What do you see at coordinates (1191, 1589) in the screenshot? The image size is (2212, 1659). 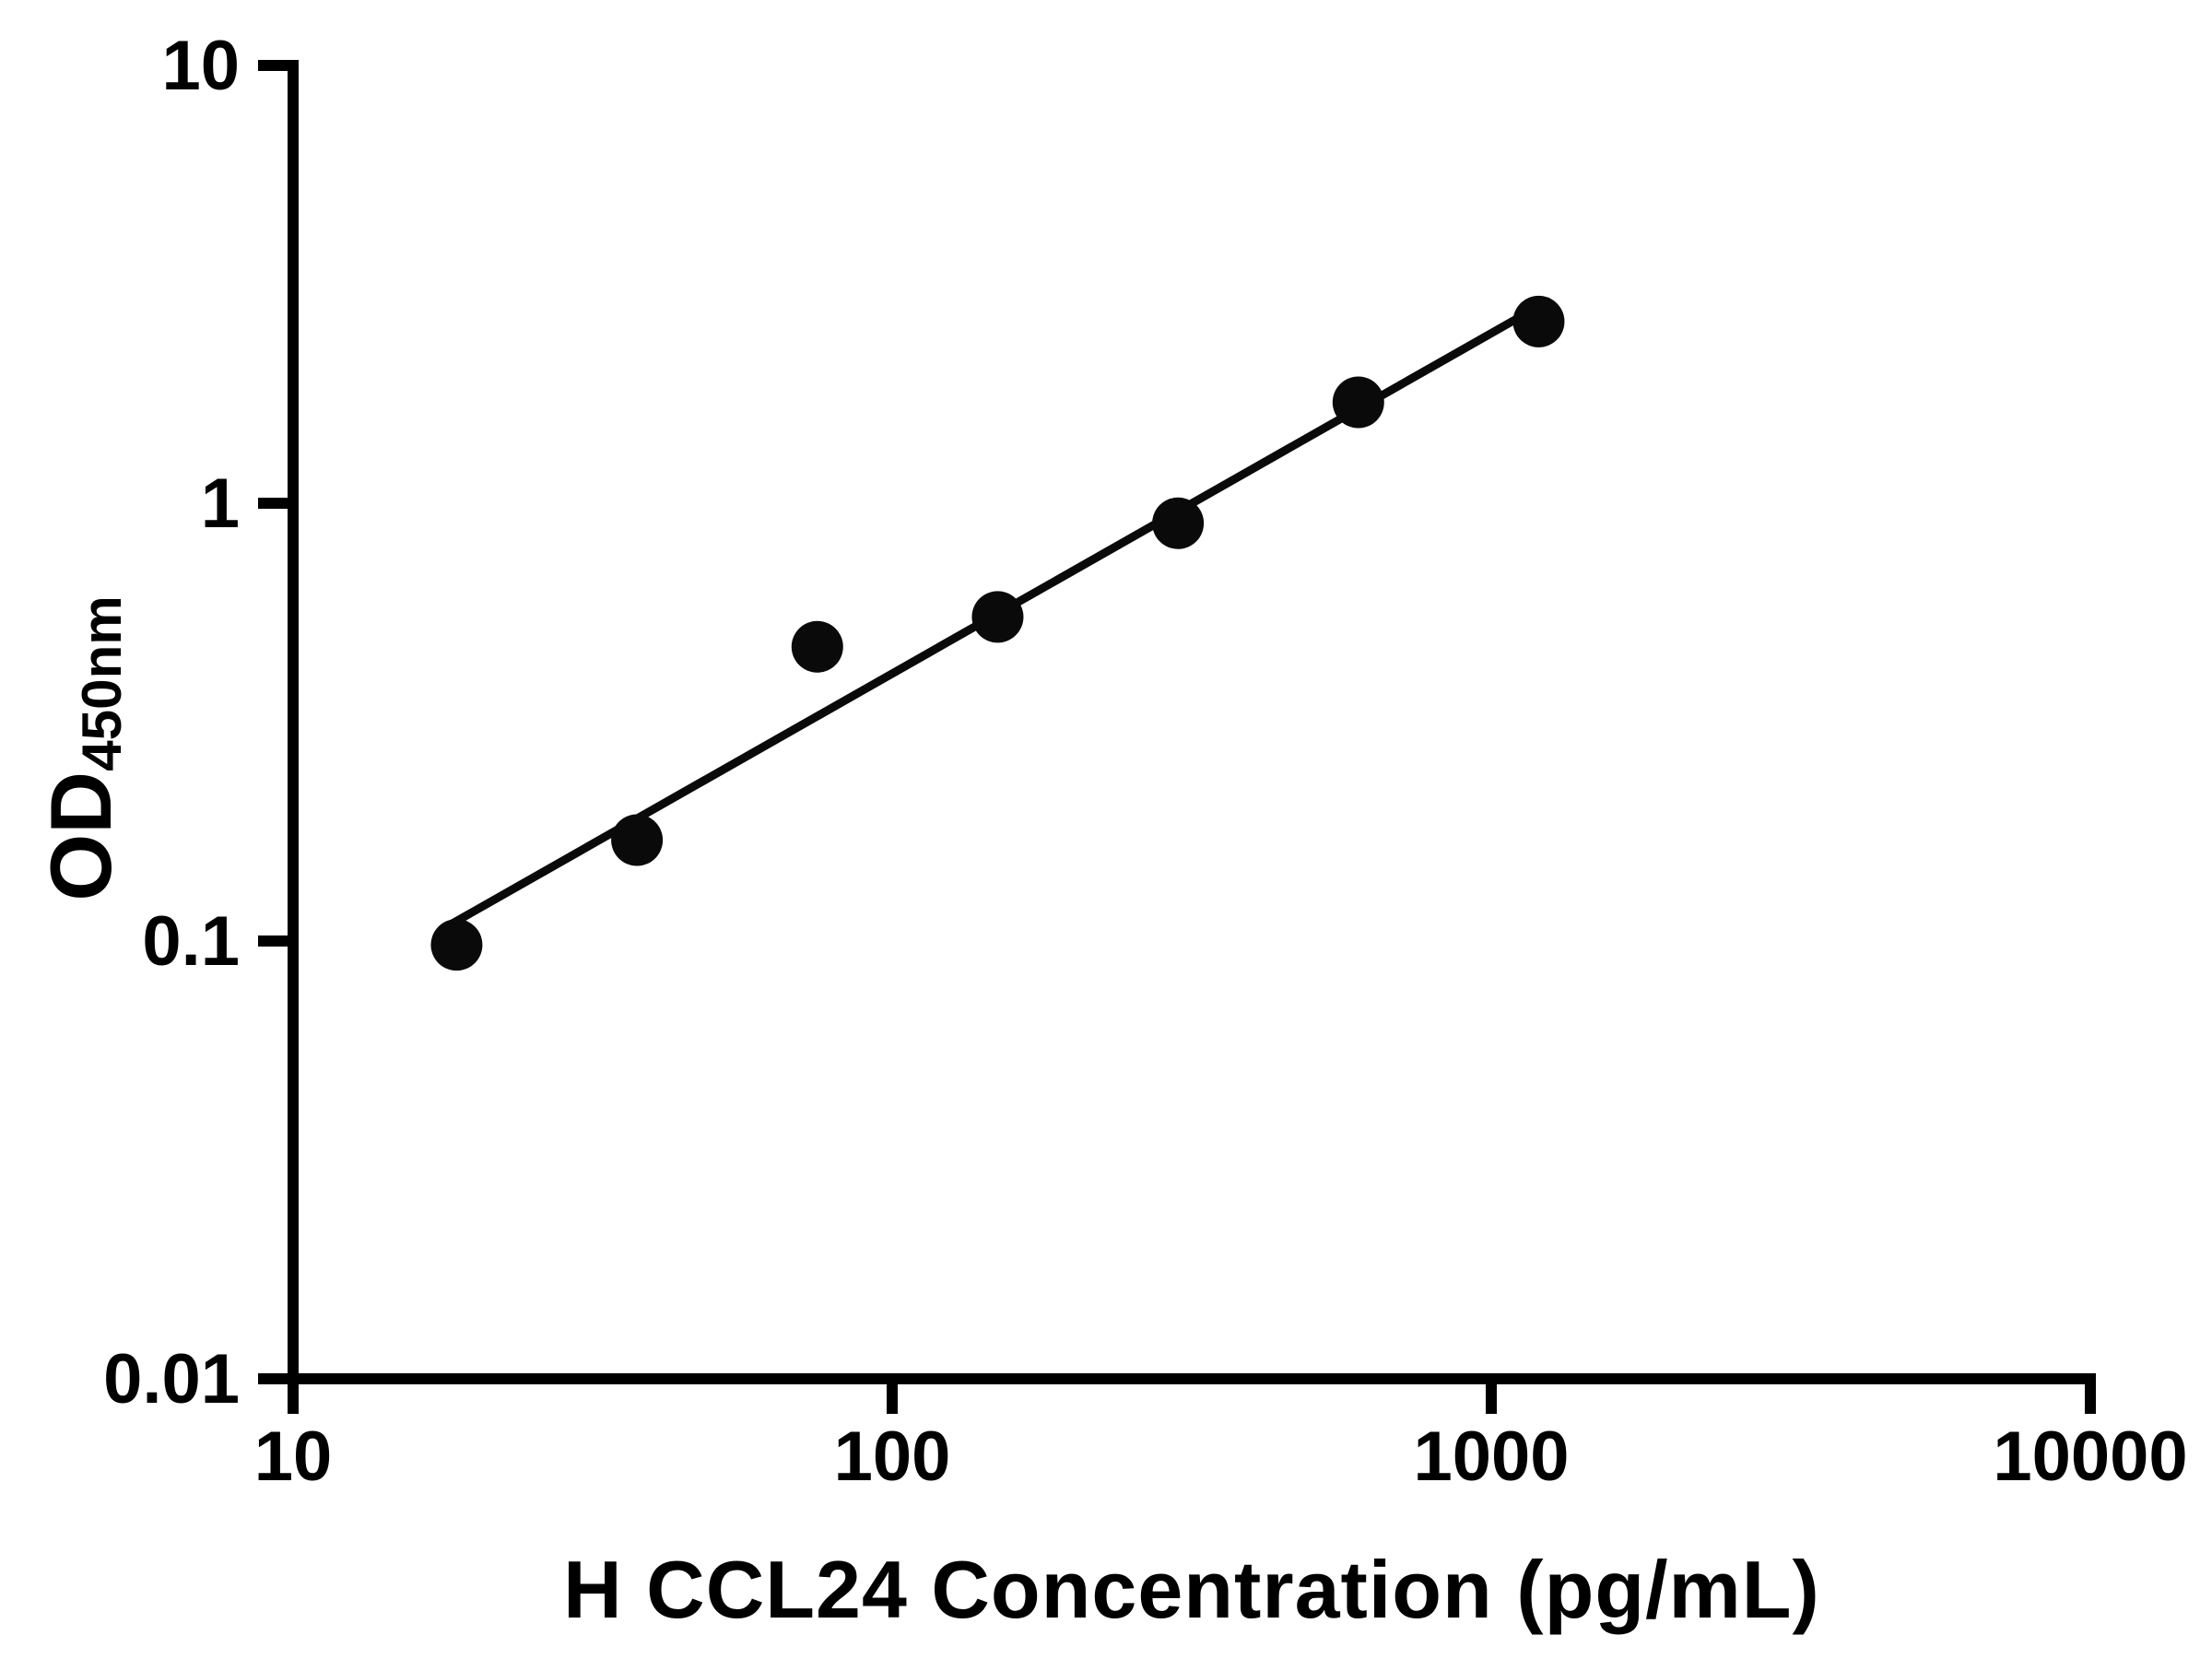 I see `x-axis-title: H CCL24 Concentration (pg/mL)` at bounding box center [1191, 1589].